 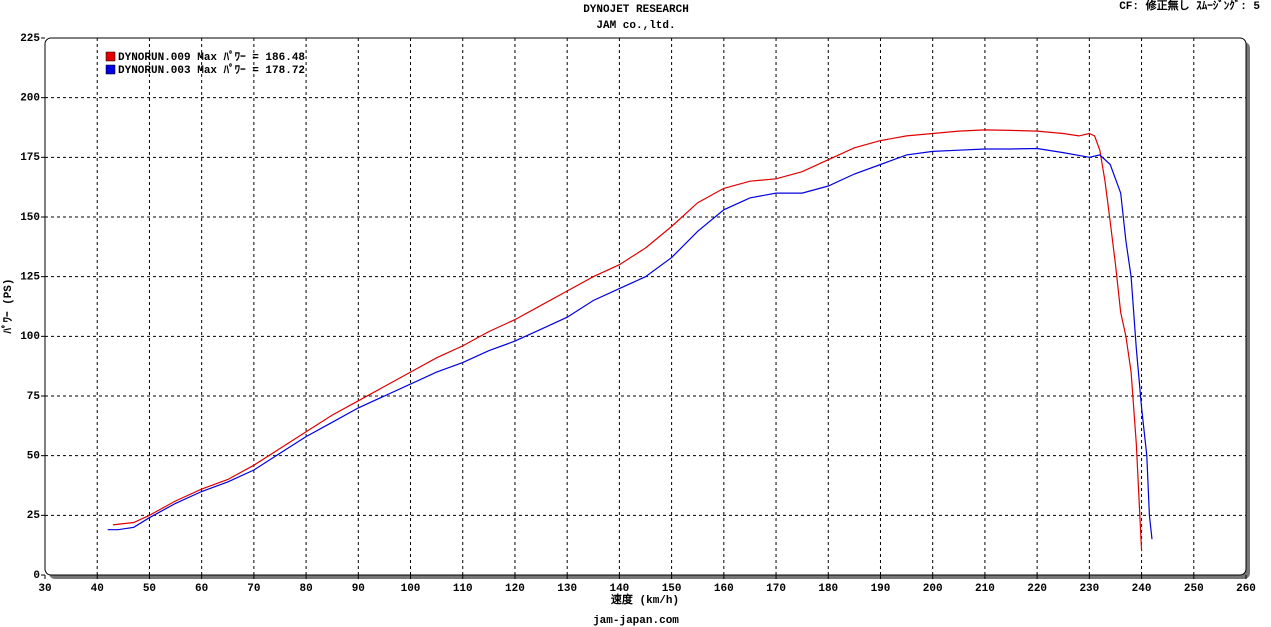 What do you see at coordinates (635, 26) in the screenshot?
I see `chart-subtitle: JAM co.,ltd.` at bounding box center [635, 26].